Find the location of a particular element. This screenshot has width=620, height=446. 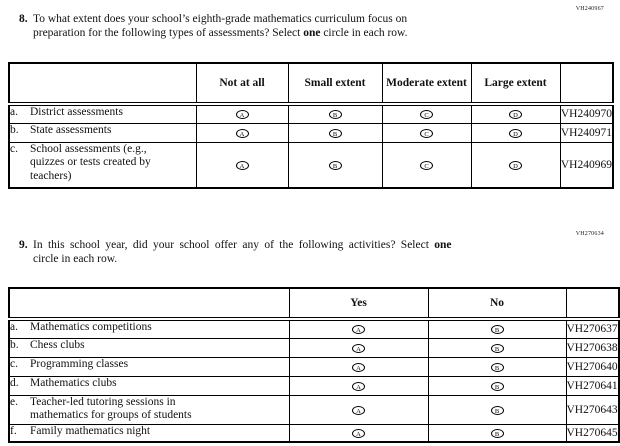

row-code: VH270640 is located at coordinates (592, 366).